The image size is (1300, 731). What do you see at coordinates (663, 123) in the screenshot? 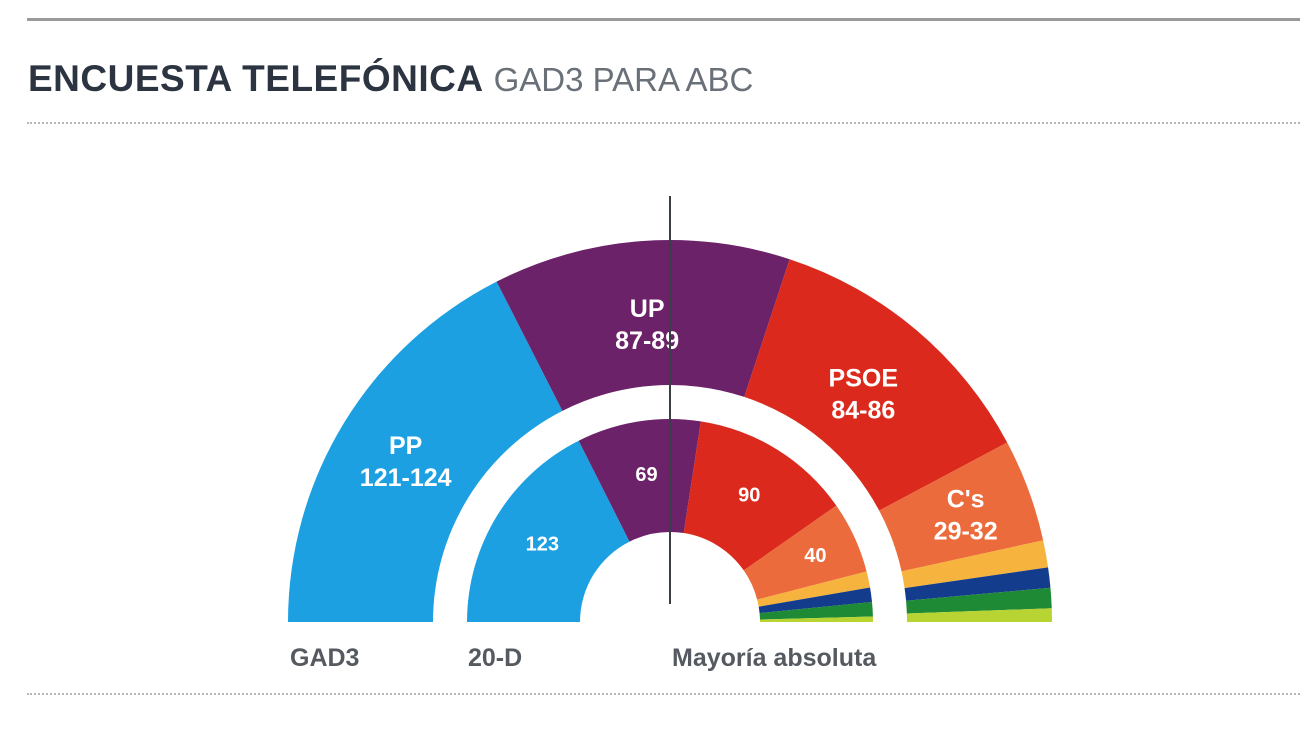
I see `title-divider` at bounding box center [663, 123].